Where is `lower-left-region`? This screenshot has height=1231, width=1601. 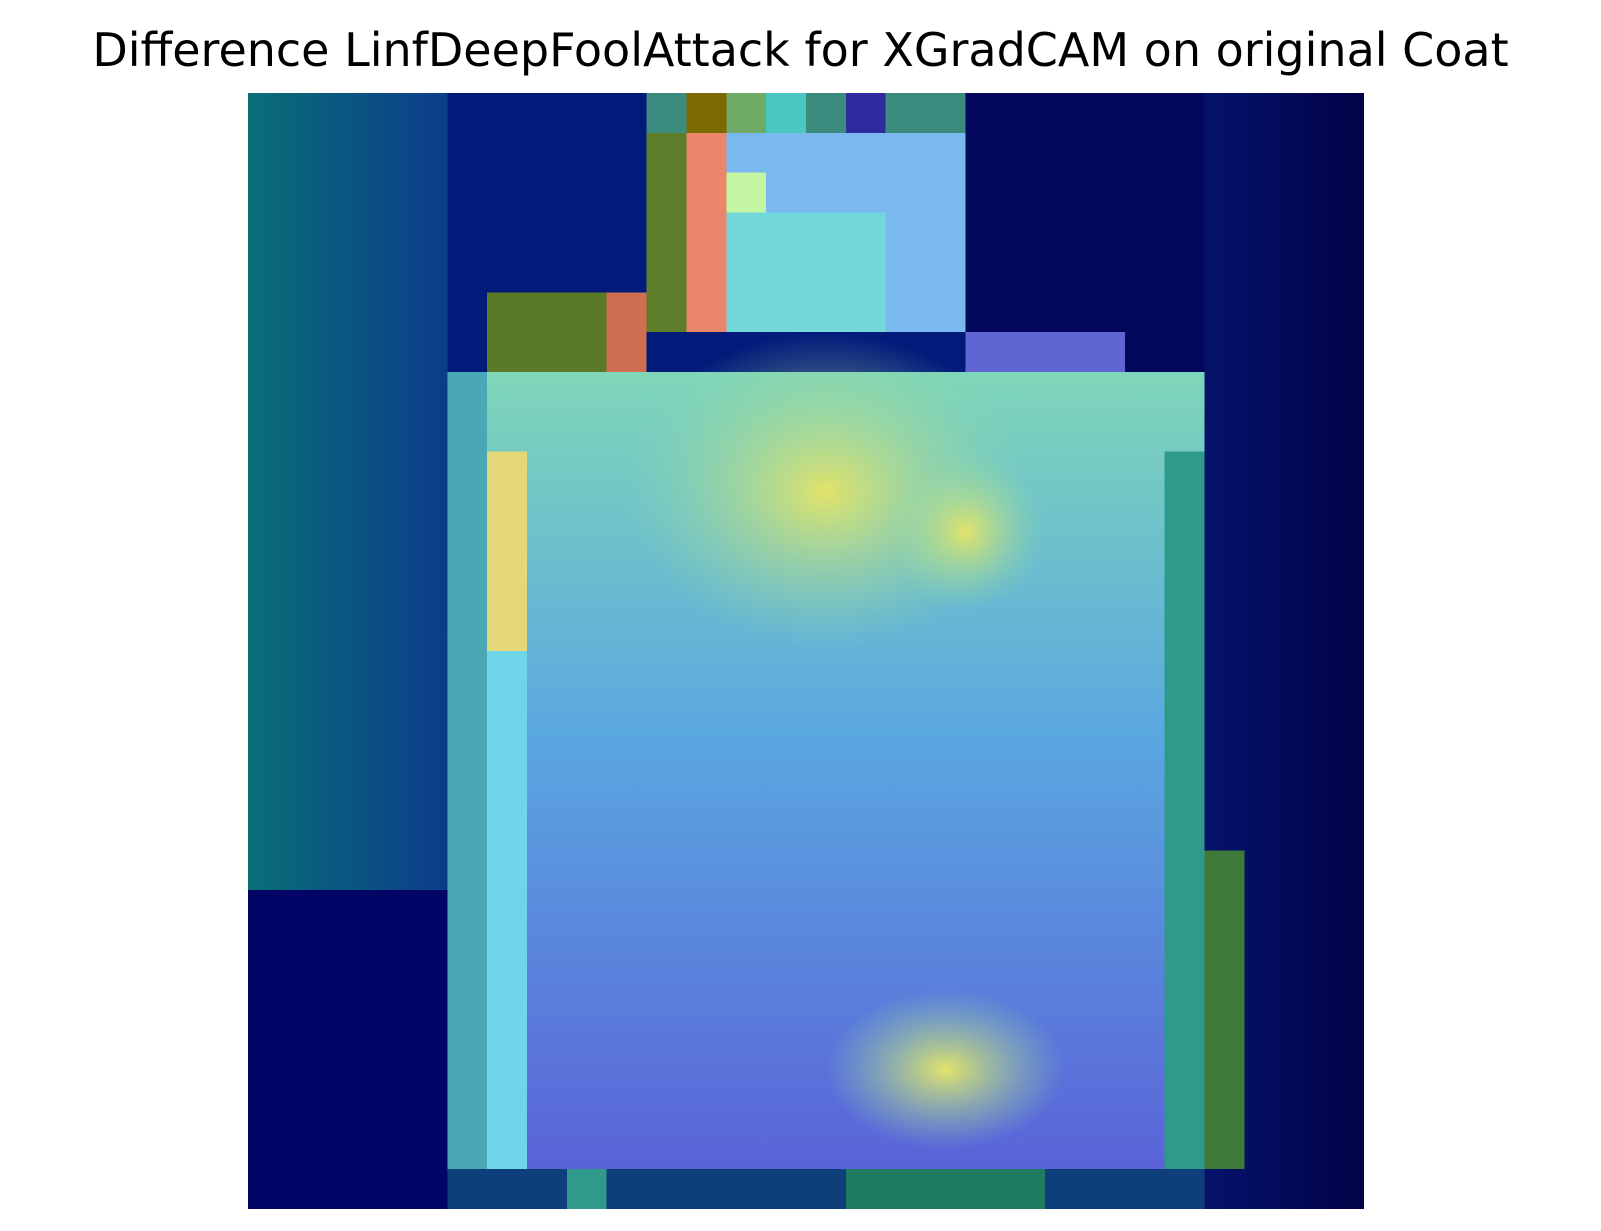
lower-left-region is located at coordinates (348, 1049).